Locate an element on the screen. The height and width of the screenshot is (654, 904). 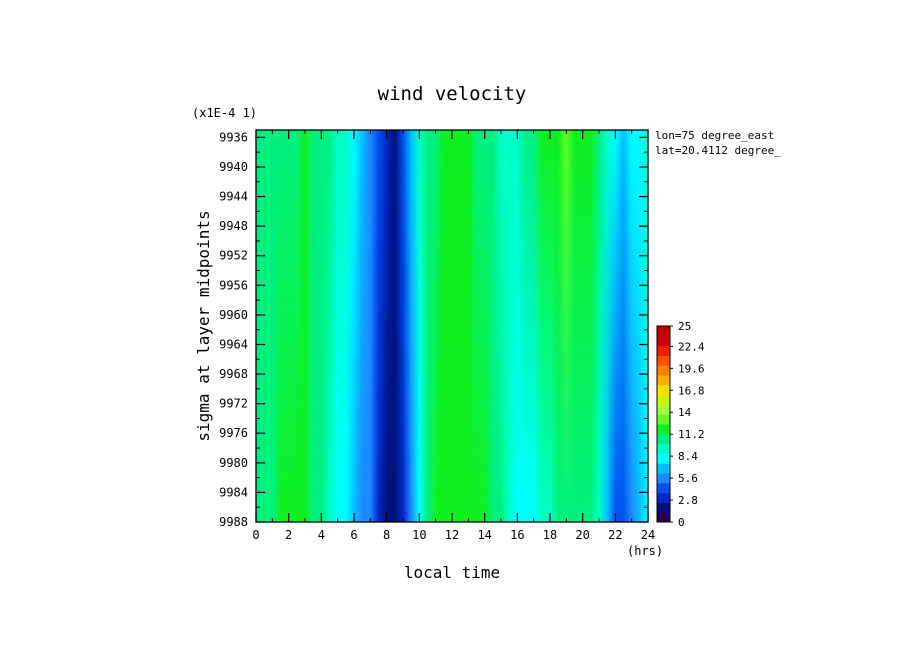
colorbar-tick-label: 22.4 is located at coordinates (691, 346).